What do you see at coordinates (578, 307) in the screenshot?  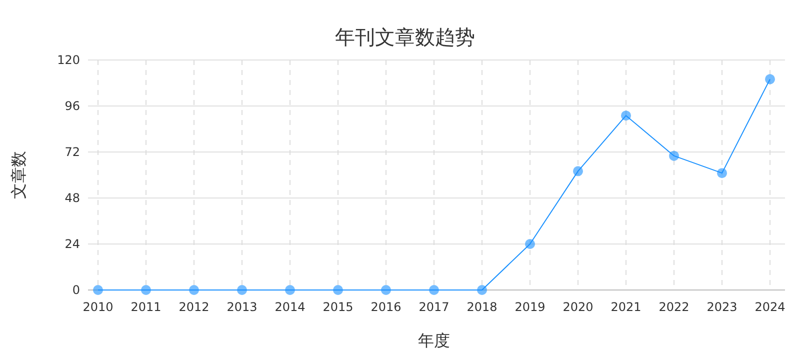 I see `x-tick-label: 2020` at bounding box center [578, 307].